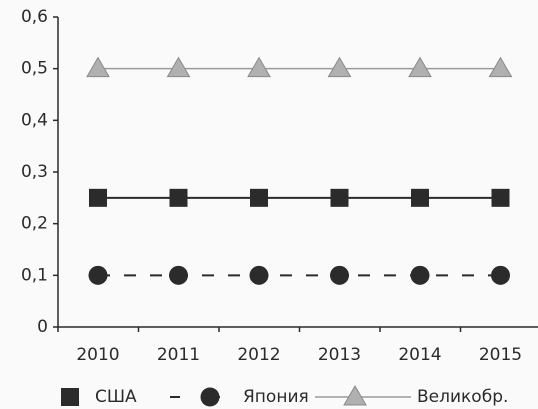 The image size is (538, 409). I want to click on y-tick-label: 0,5, so click(34, 69).